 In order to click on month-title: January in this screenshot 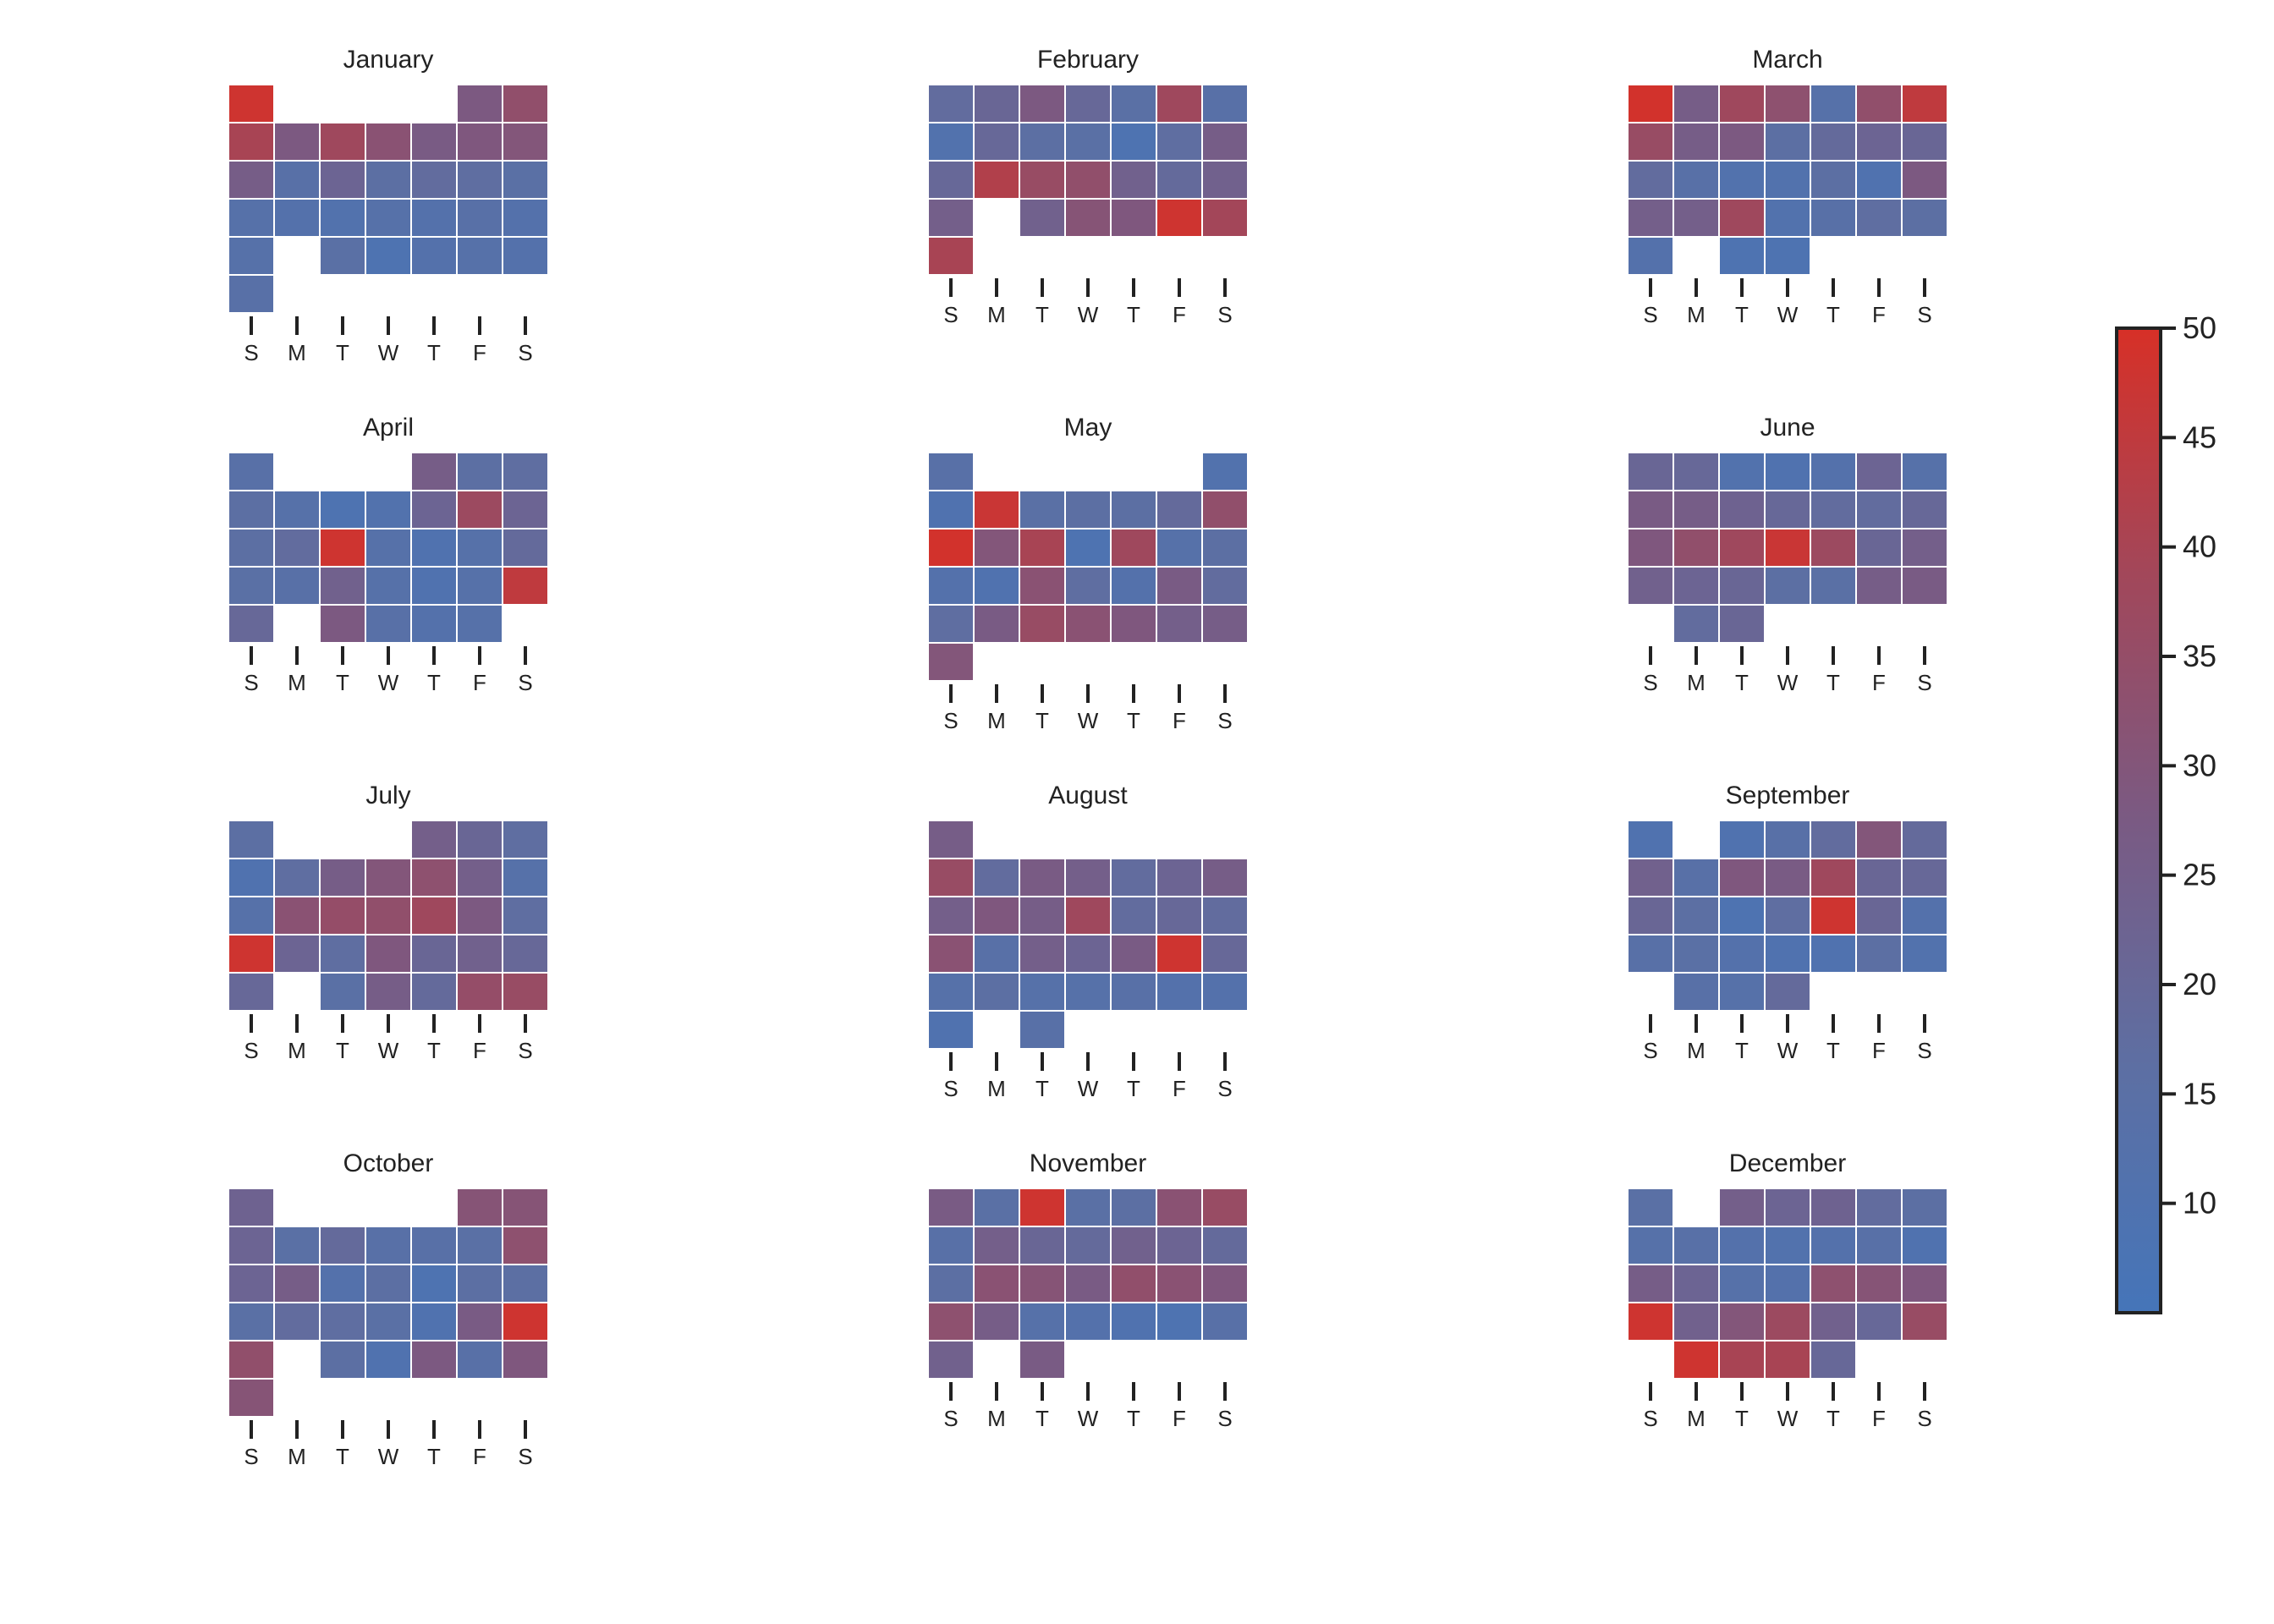, I will do `click(388, 60)`.